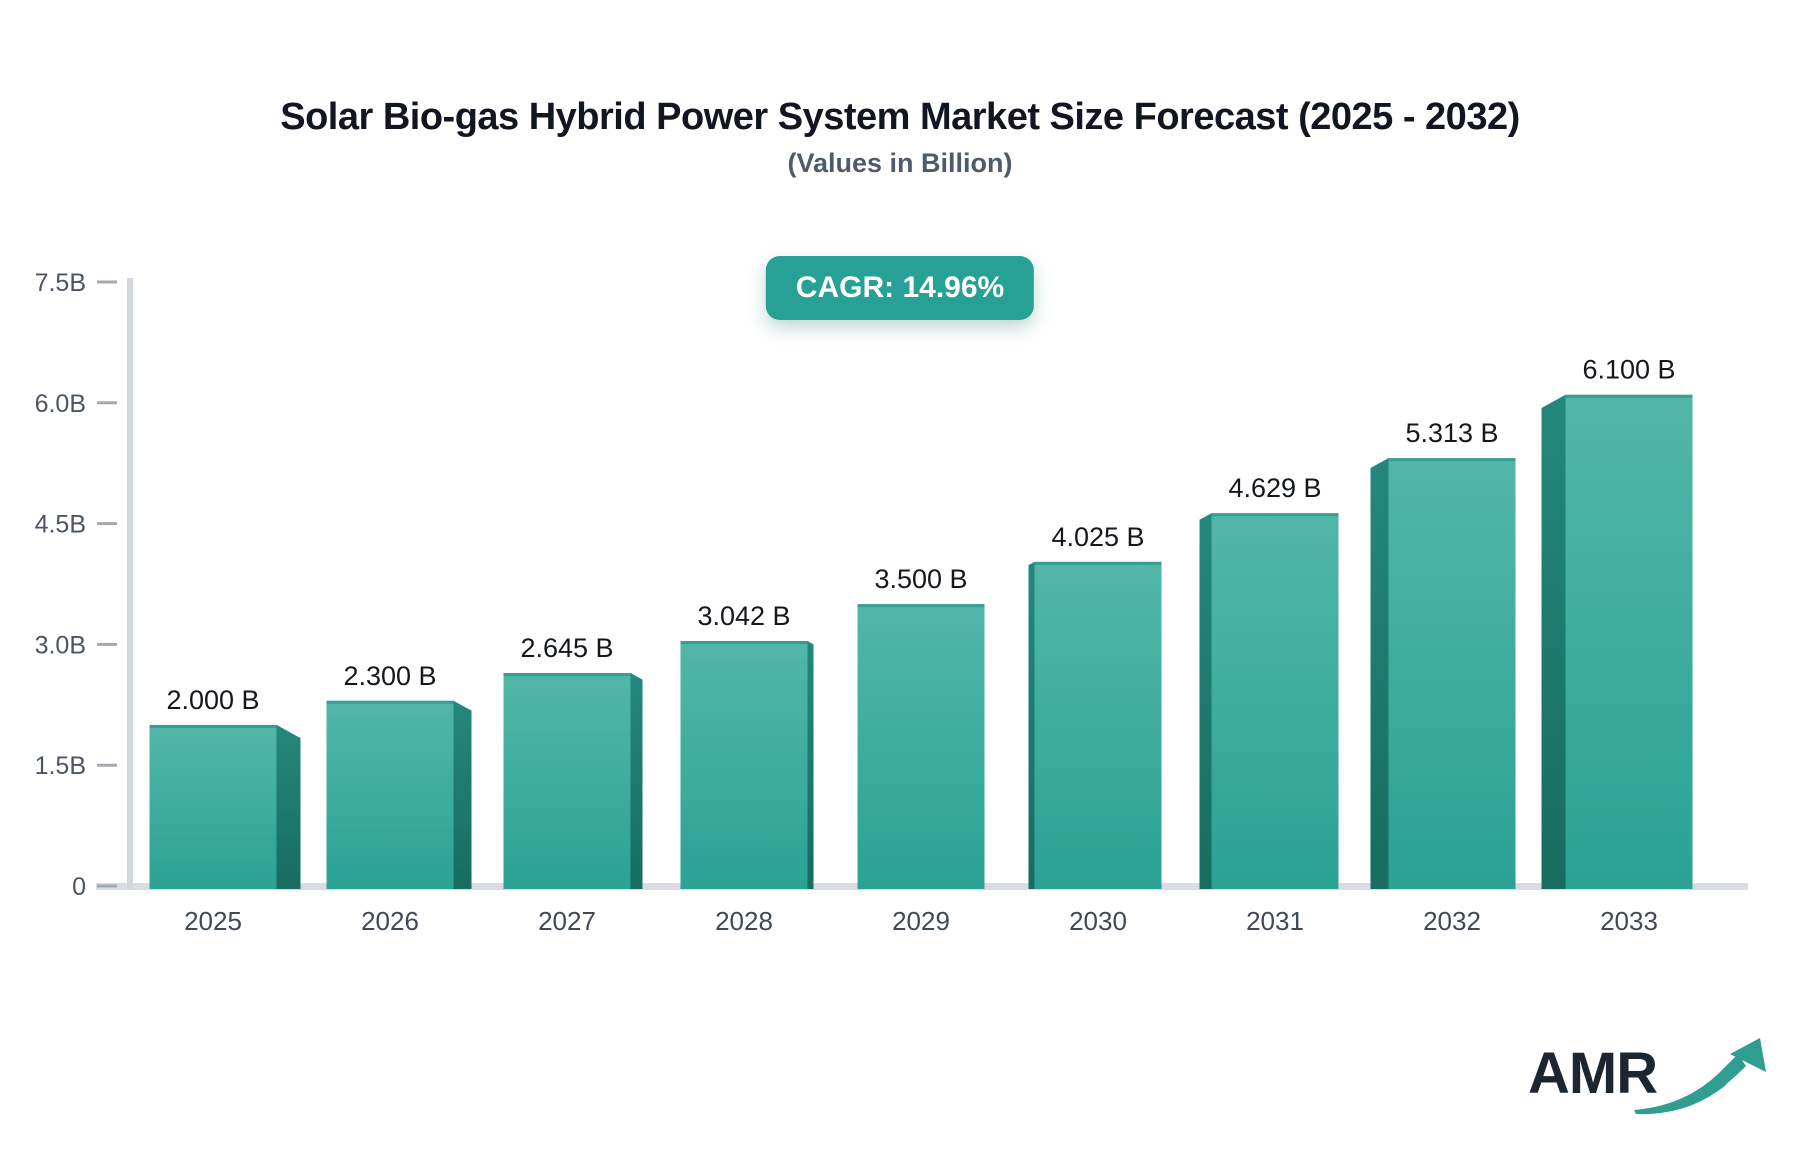 Image resolution: width=1800 pixels, height=1156 pixels. What do you see at coordinates (1097, 537) in the screenshot?
I see `bar-value-label: 4.025 B` at bounding box center [1097, 537].